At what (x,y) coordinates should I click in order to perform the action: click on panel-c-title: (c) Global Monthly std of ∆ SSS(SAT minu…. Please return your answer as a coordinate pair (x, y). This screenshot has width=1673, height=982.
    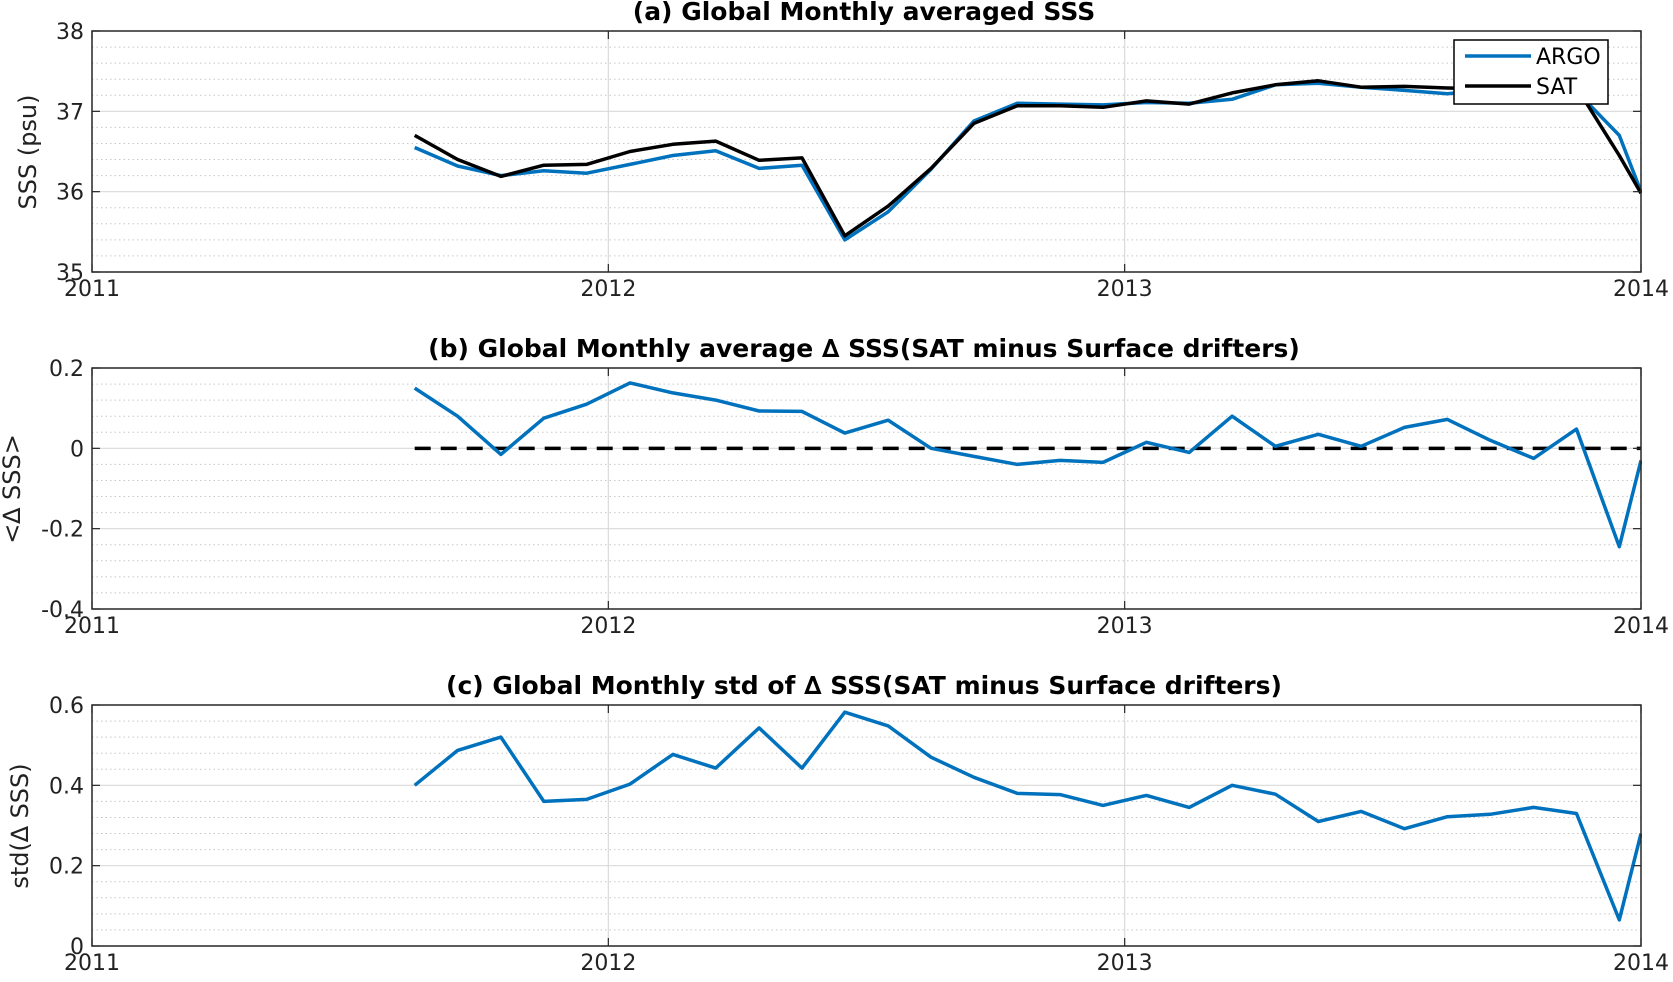
    Looking at the image, I should click on (864, 685).